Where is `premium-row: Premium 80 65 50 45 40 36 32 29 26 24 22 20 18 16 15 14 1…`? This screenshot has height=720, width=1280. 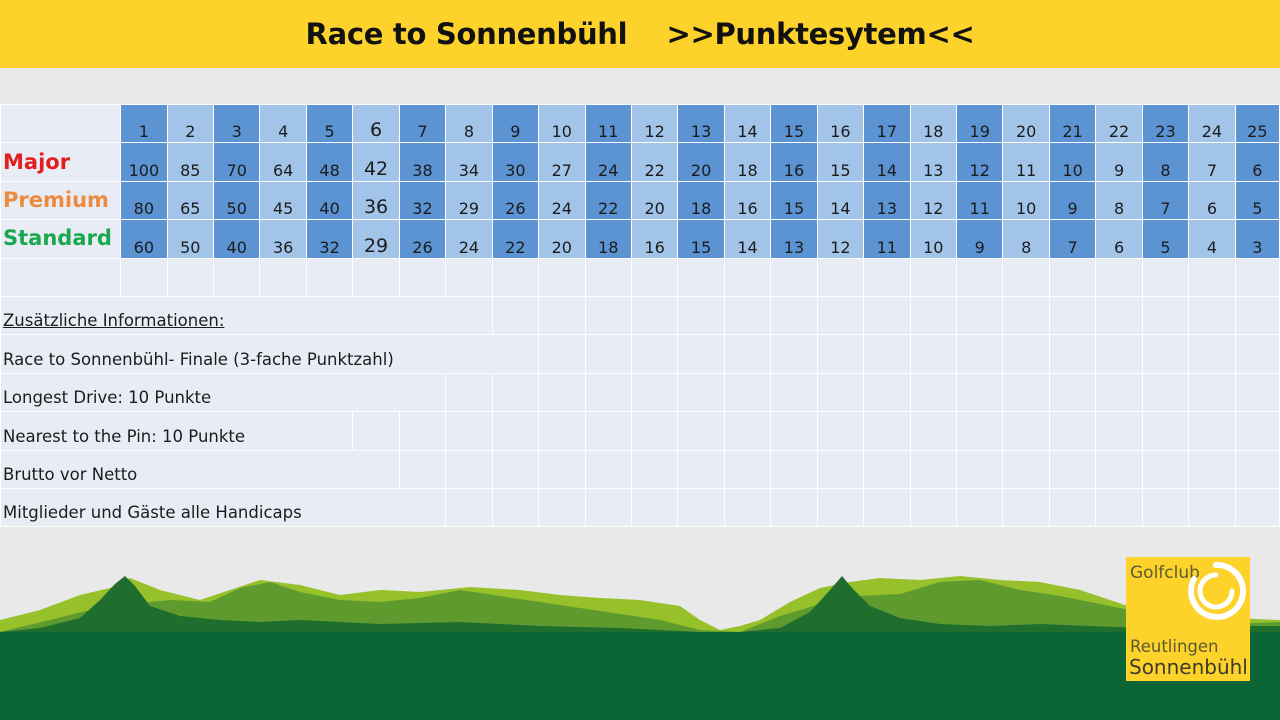
premium-row: Premium 80 65 50 45 40 36 32 29 26 24 22 20 18 16 15 14 1… is located at coordinates (640, 200).